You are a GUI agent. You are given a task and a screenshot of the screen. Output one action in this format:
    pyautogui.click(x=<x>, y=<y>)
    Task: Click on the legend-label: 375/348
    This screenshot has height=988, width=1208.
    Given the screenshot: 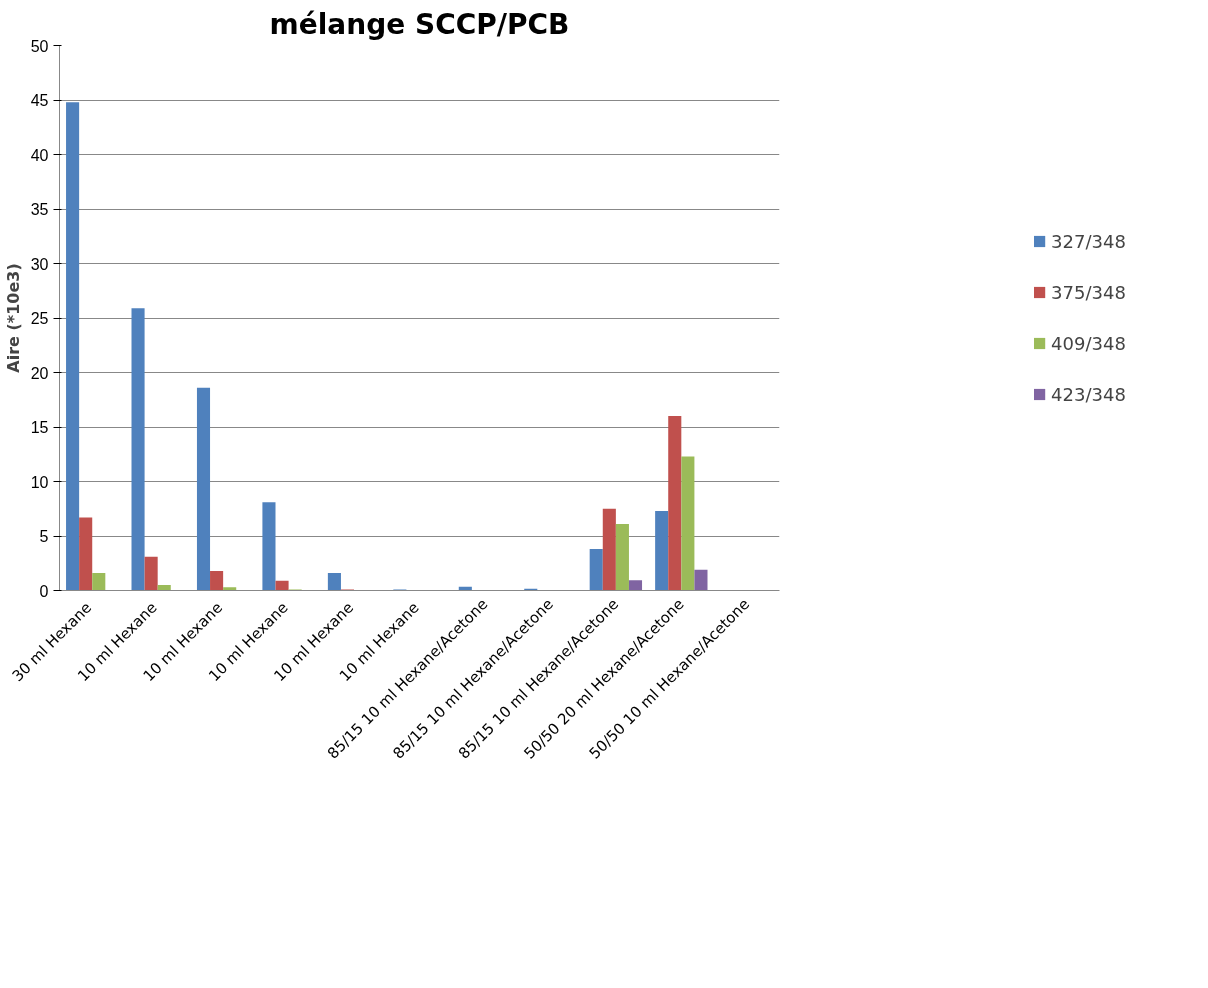 What is the action you would take?
    pyautogui.click(x=1088, y=292)
    